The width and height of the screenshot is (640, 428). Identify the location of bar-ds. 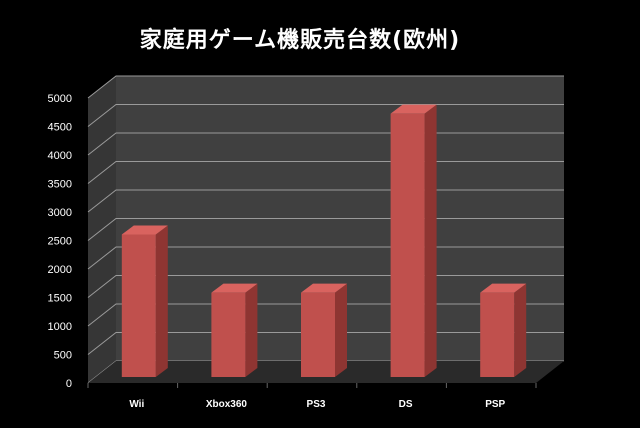
(413, 240).